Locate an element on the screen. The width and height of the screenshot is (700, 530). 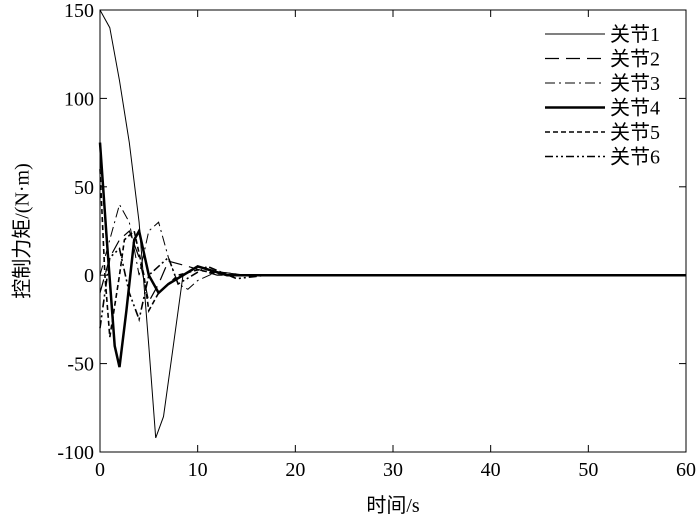
legend-label: 关节6 is located at coordinates (635, 157).